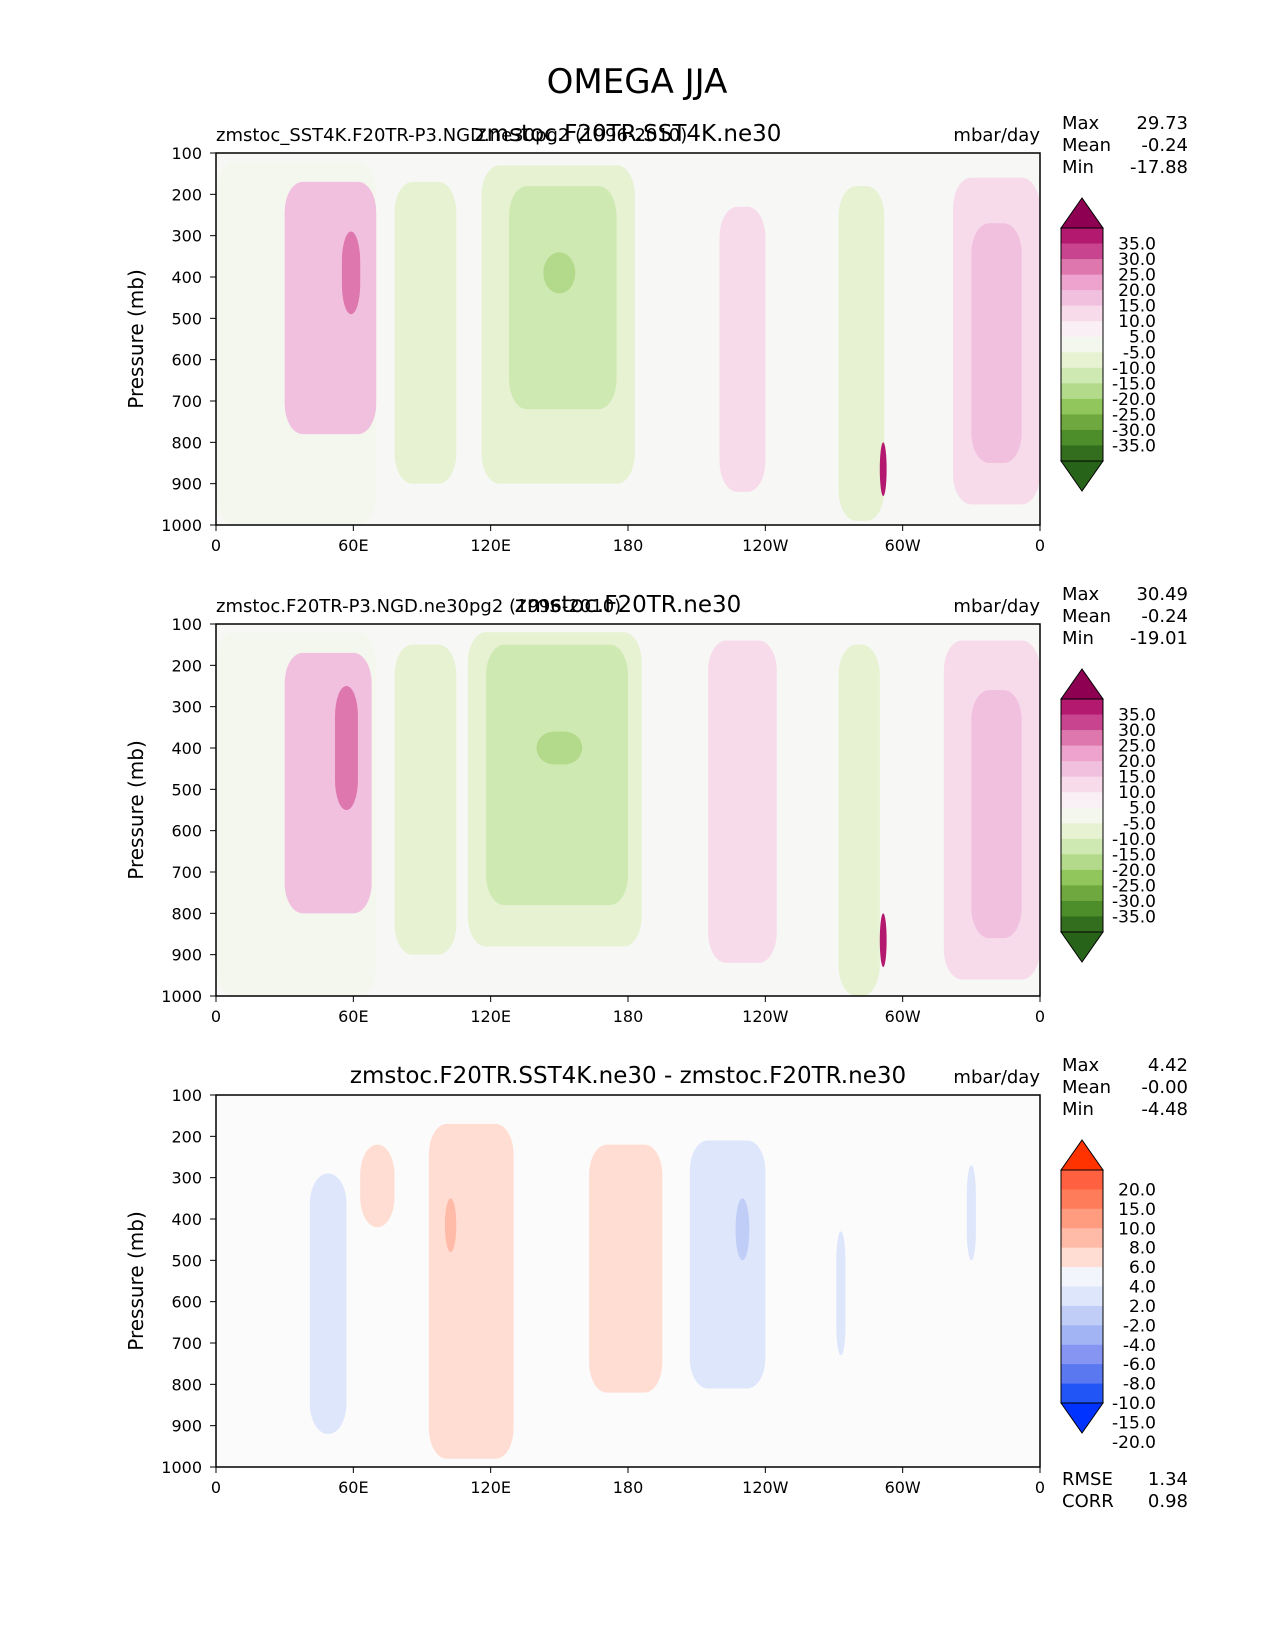 The image size is (1275, 1650). I want to click on figure-title: OMEGA JJA, so click(637, 82).